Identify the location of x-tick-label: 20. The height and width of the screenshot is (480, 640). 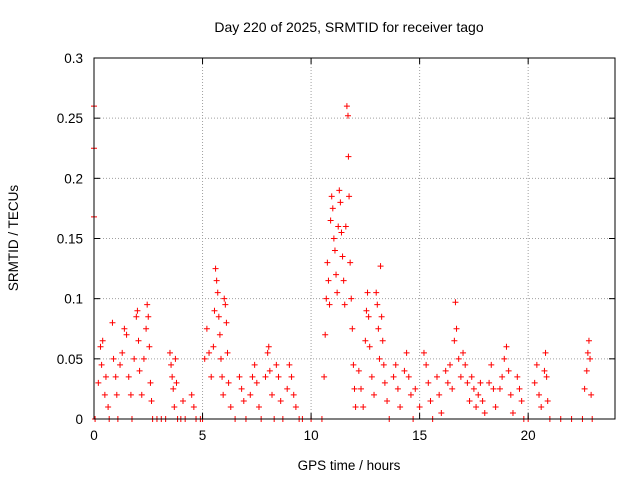
(528, 435).